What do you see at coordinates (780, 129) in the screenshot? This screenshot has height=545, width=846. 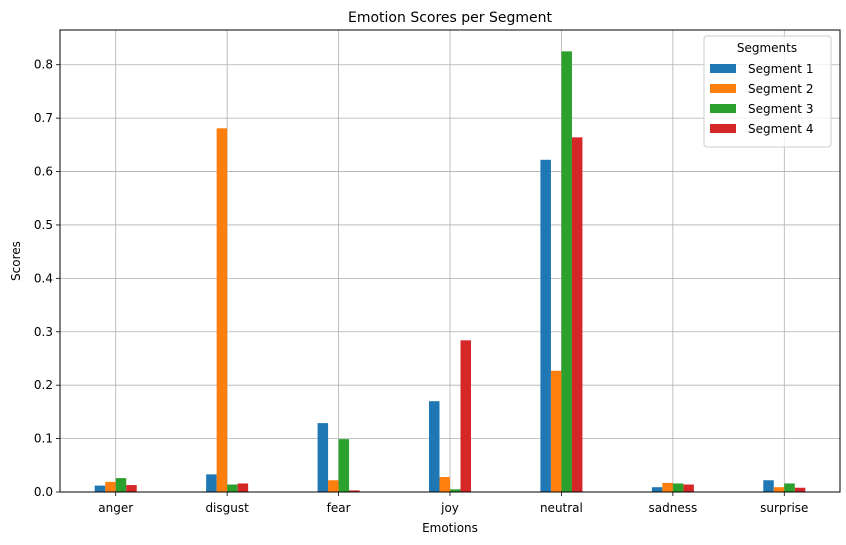 I see `legend-label: Segment 4` at bounding box center [780, 129].